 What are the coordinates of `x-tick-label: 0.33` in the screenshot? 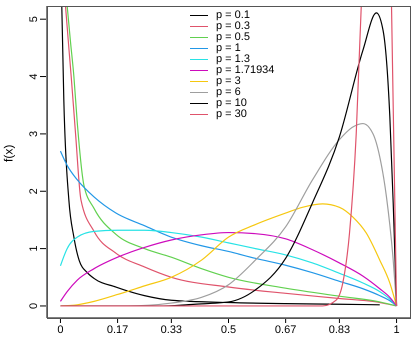 It's located at (171, 330).